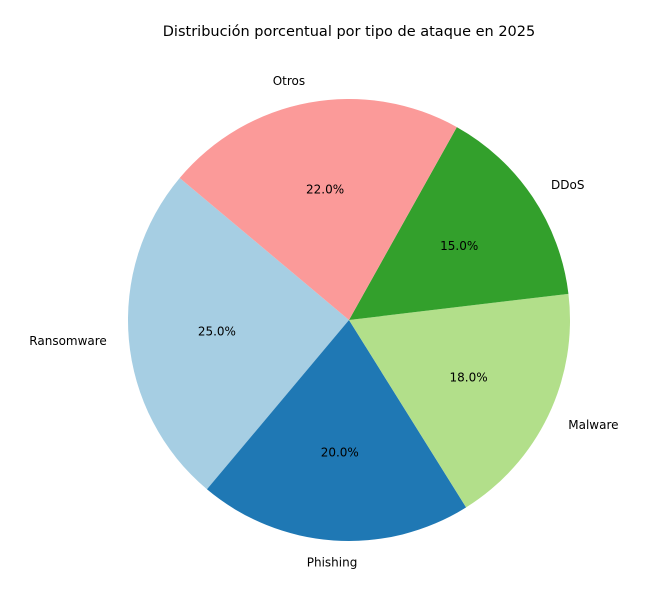 This screenshot has width=651, height=596. Describe the element at coordinates (593, 425) in the screenshot. I see `pie-category-label-malware: Malware` at that location.